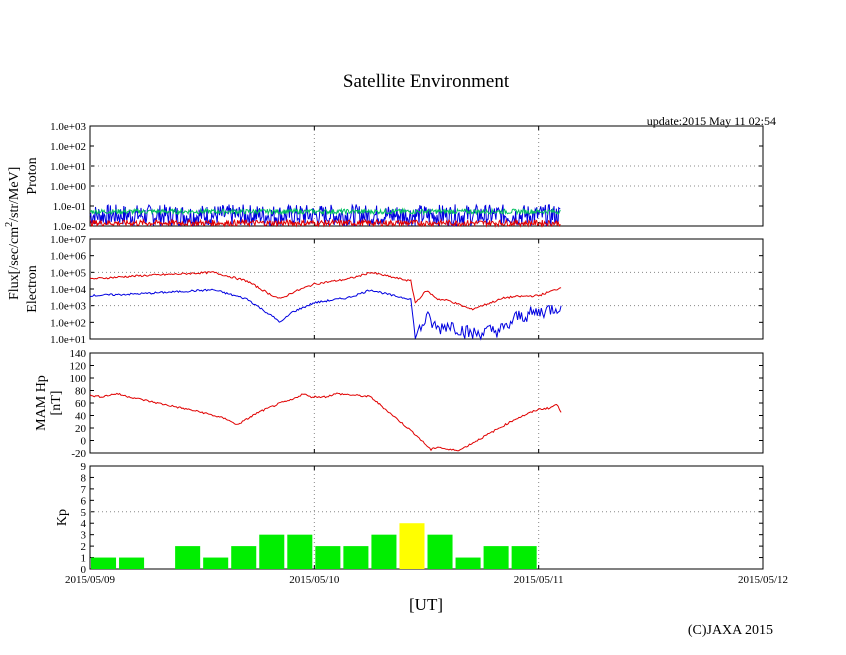 This screenshot has height=655, width=846. Describe the element at coordinates (711, 121) in the screenshot. I see `update-timestamp: update:2015 May 11 02:54` at that location.